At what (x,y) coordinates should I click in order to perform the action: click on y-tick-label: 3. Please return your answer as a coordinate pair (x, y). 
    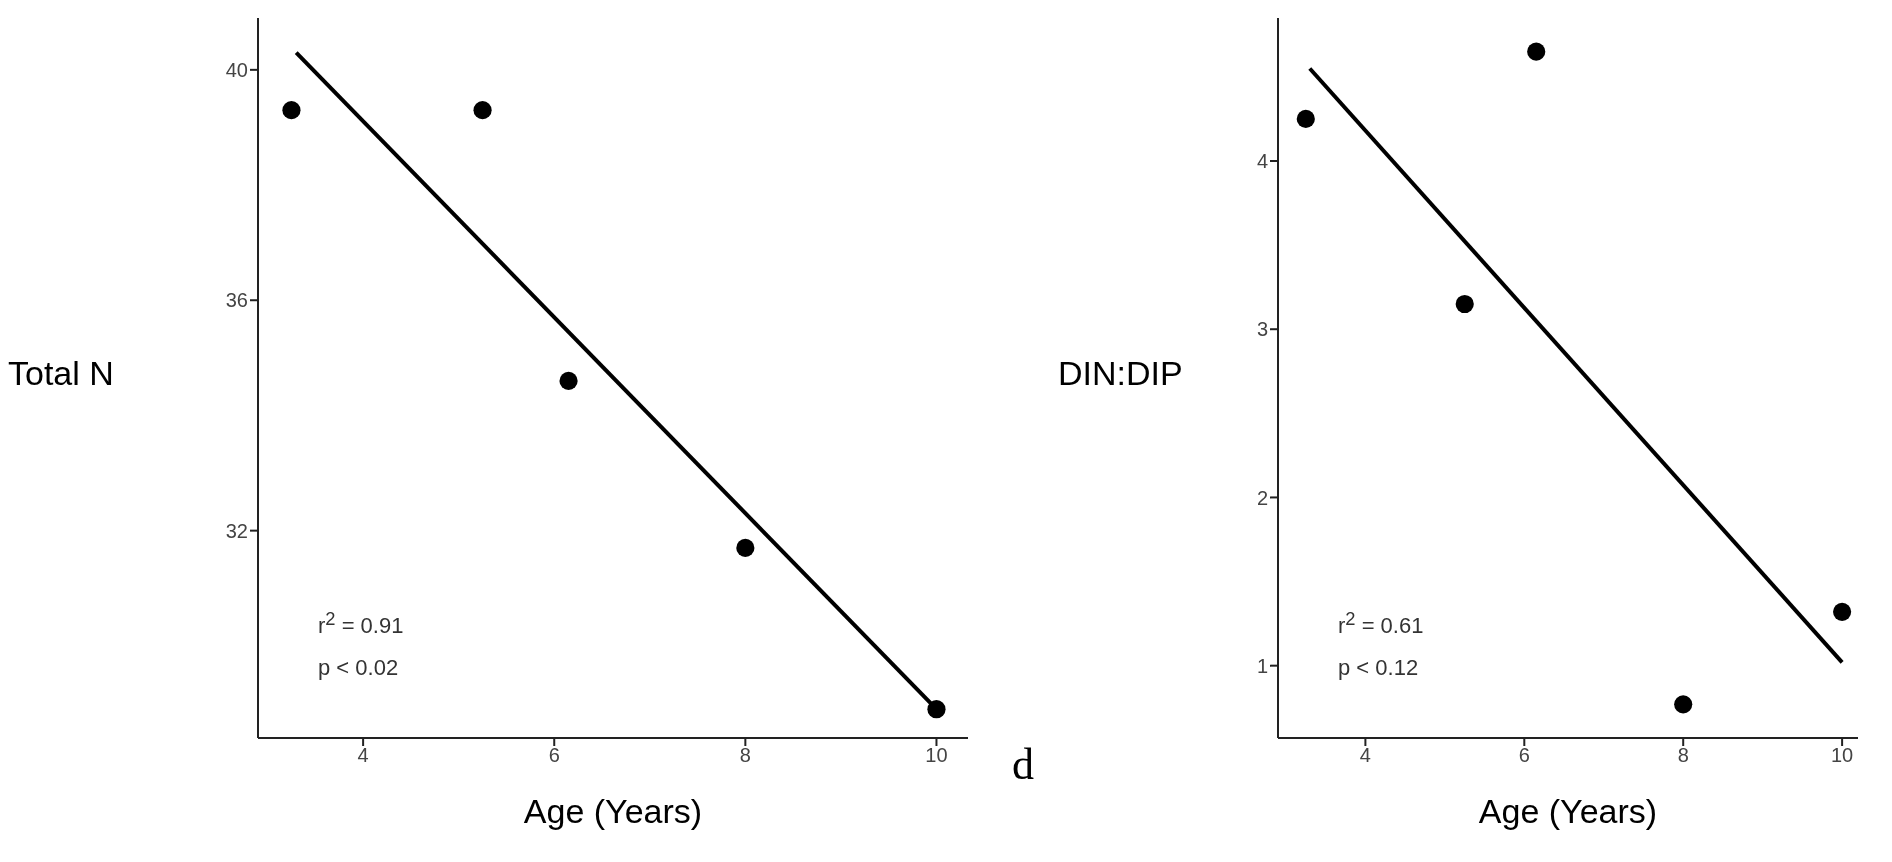
    Looking at the image, I should click on (1262, 329).